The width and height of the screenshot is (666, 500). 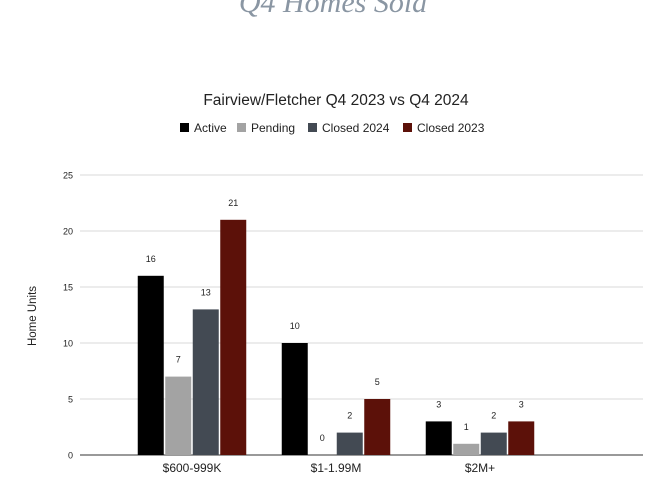 What do you see at coordinates (333, 9) in the screenshot?
I see `page-heading: Q4 Homes Sold` at bounding box center [333, 9].